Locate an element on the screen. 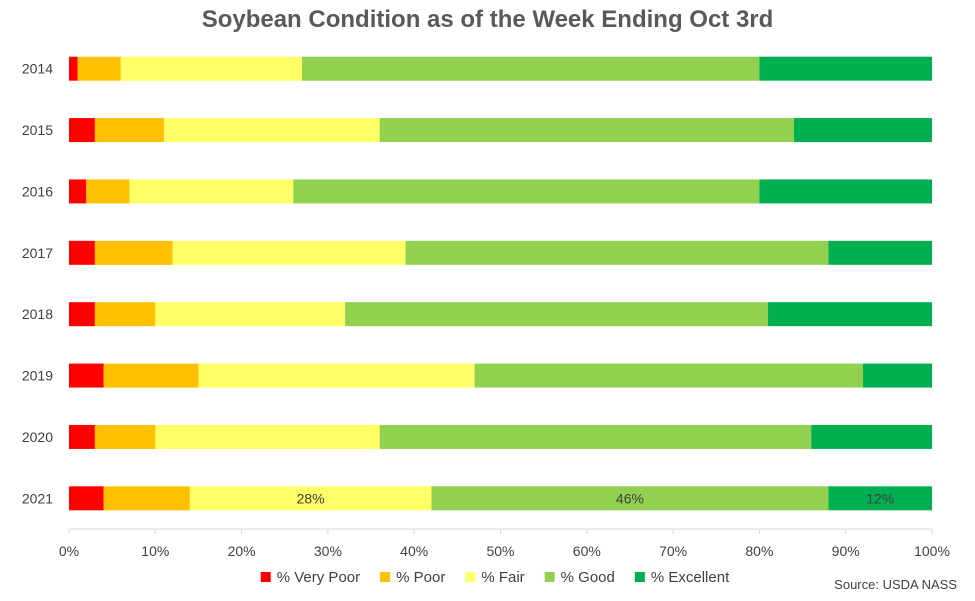  data-labels: 28% 46% 12% is located at coordinates (596, 498).